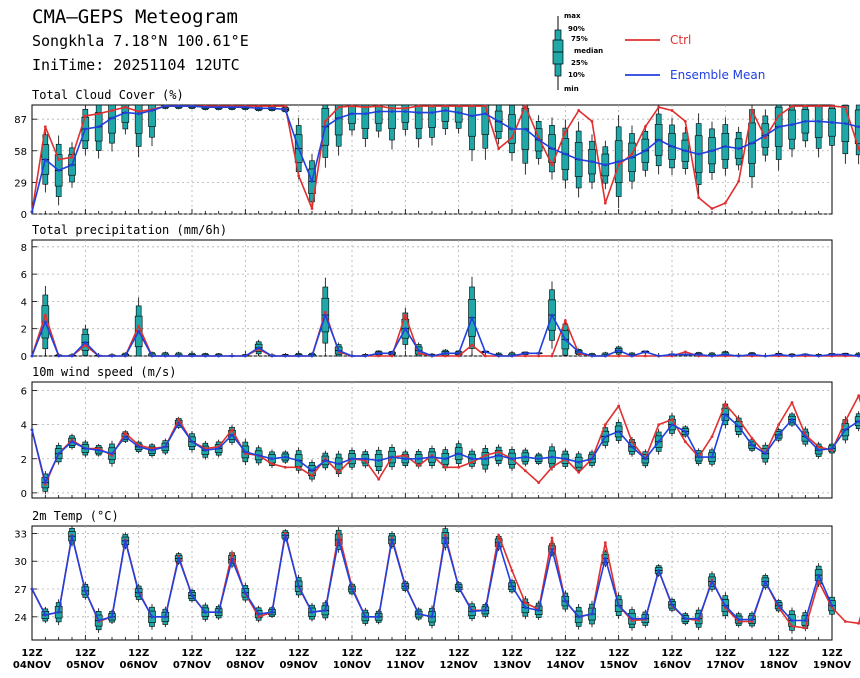  I want to click on x-date-label: 12NOV, so click(459, 665).